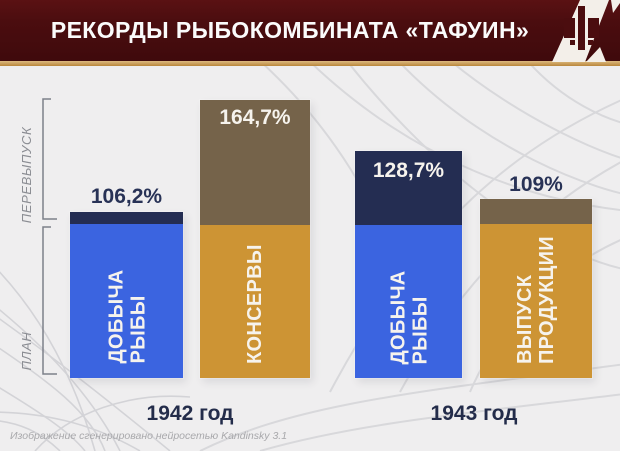 This screenshot has height=451, width=620. What do you see at coordinates (26, 351) in the screenshot?
I see `axis-label-plan: ПЛАН` at bounding box center [26, 351].